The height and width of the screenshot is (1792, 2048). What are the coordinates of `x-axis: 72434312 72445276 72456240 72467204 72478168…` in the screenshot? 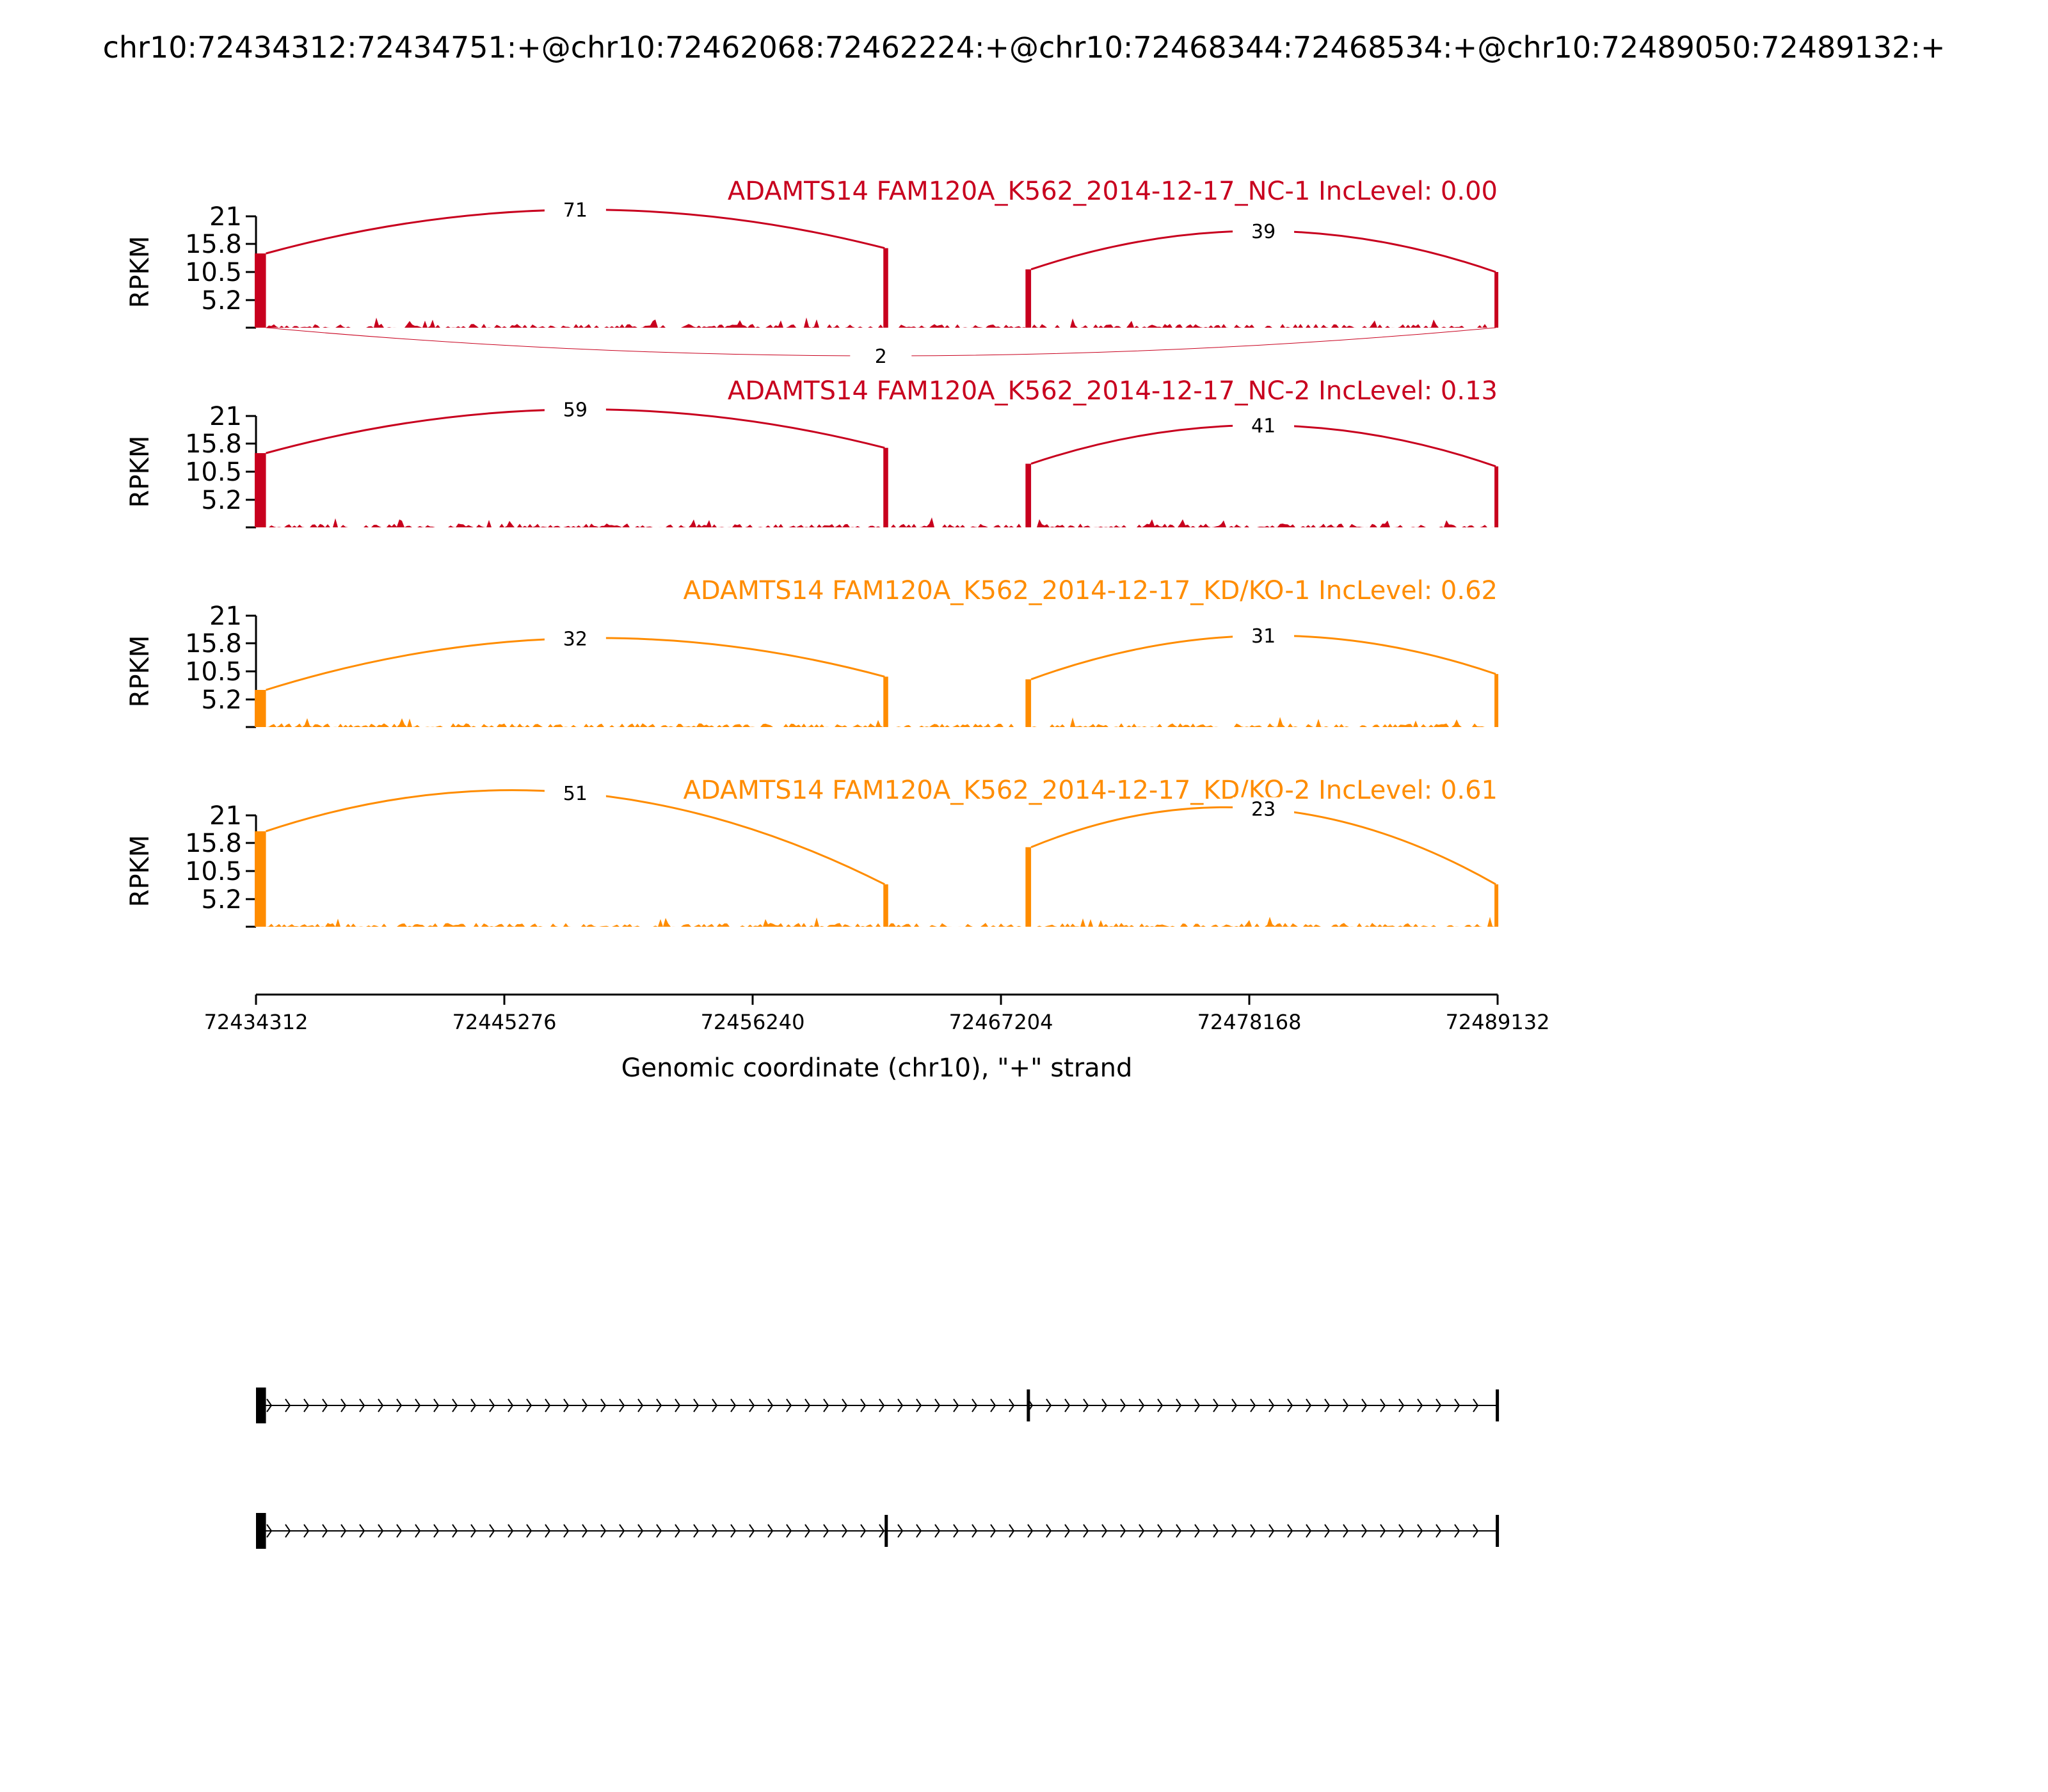 It's located at (877, 1013).